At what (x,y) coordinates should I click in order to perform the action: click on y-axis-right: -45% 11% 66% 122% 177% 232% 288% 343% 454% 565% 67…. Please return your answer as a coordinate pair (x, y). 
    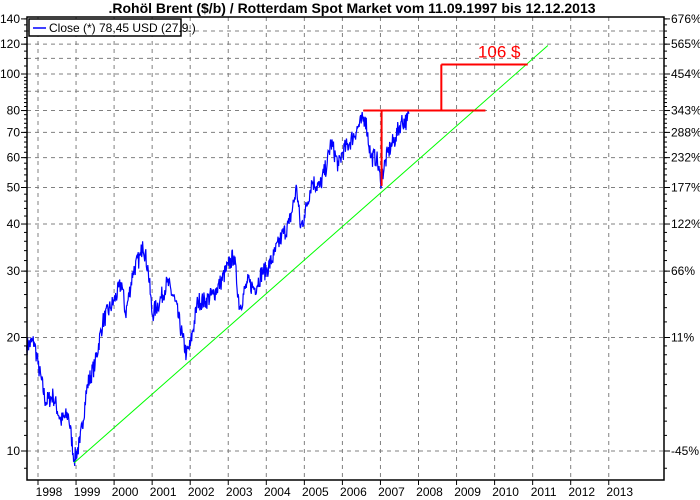
    Looking at the image, I should click on (682, 240).